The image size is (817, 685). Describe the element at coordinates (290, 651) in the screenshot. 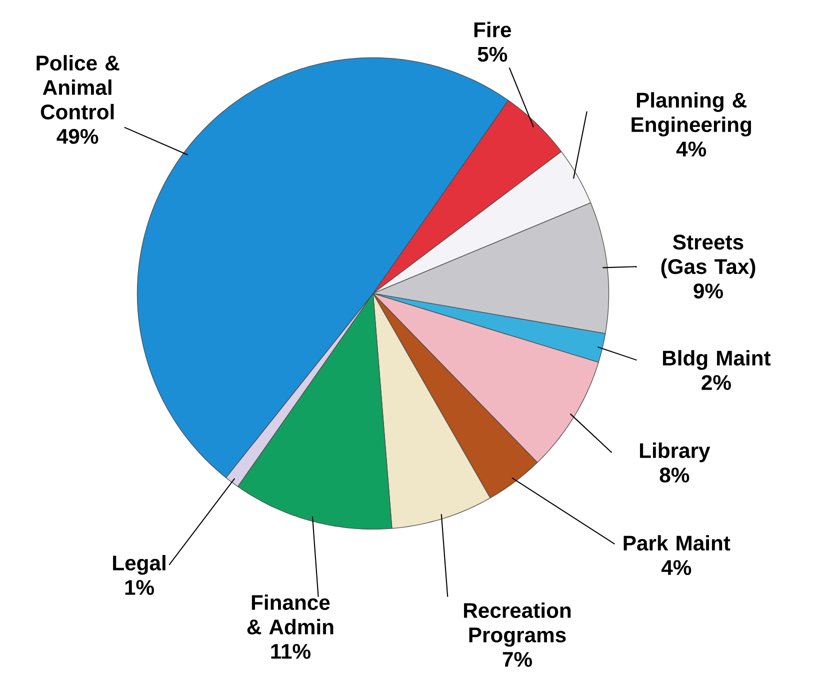

I see `data-label: 11%` at that location.